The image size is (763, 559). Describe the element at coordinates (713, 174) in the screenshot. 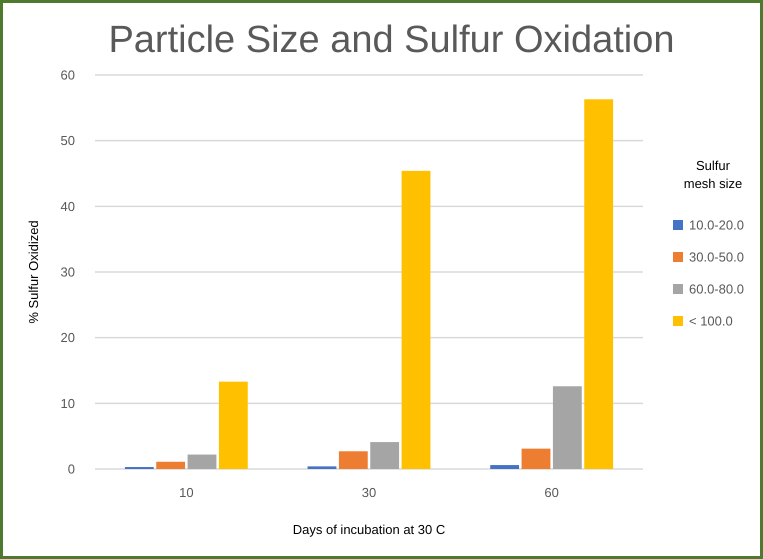

I see `legend-title: Sulfur mesh size` at that location.